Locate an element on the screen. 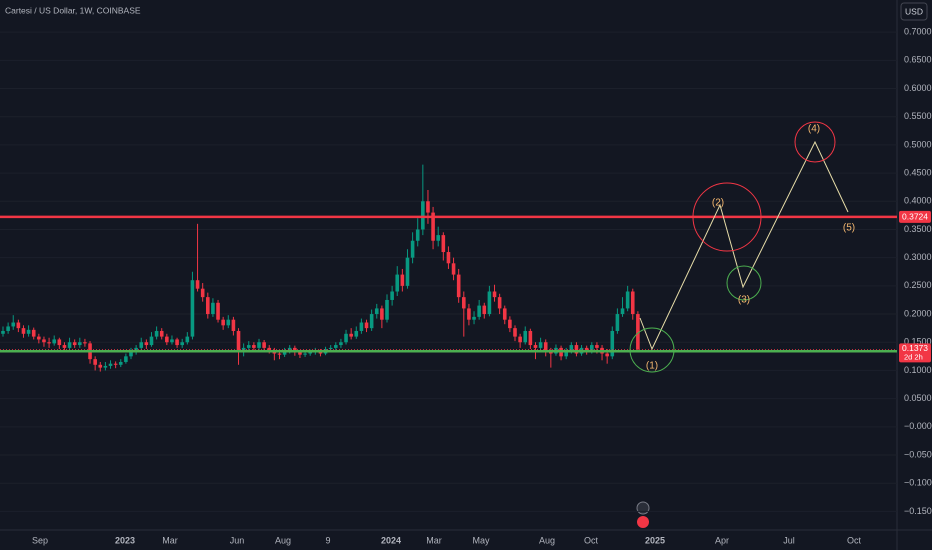 The image size is (932, 550). y-tick-label: 0.3000 is located at coordinates (918, 257).